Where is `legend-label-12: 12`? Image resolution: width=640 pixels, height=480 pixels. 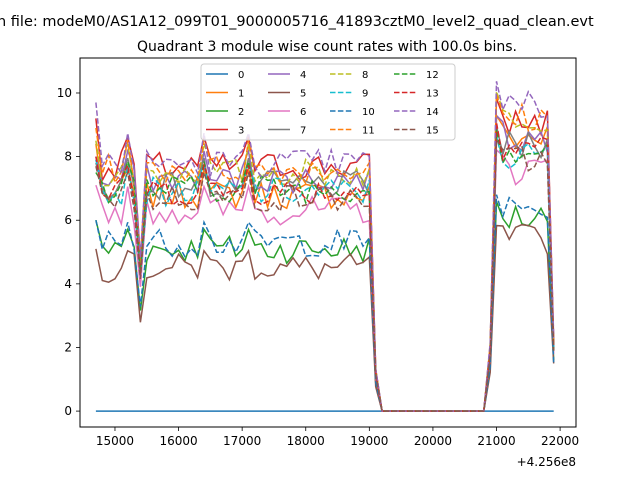
legend-label-12: 12 is located at coordinates (432, 75).